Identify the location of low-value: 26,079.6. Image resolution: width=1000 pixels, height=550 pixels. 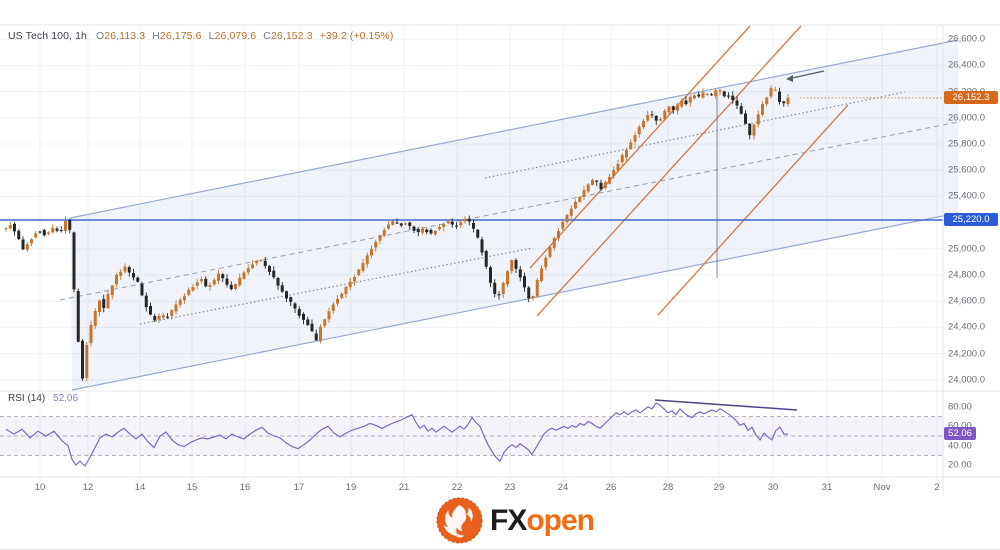
(235, 36).